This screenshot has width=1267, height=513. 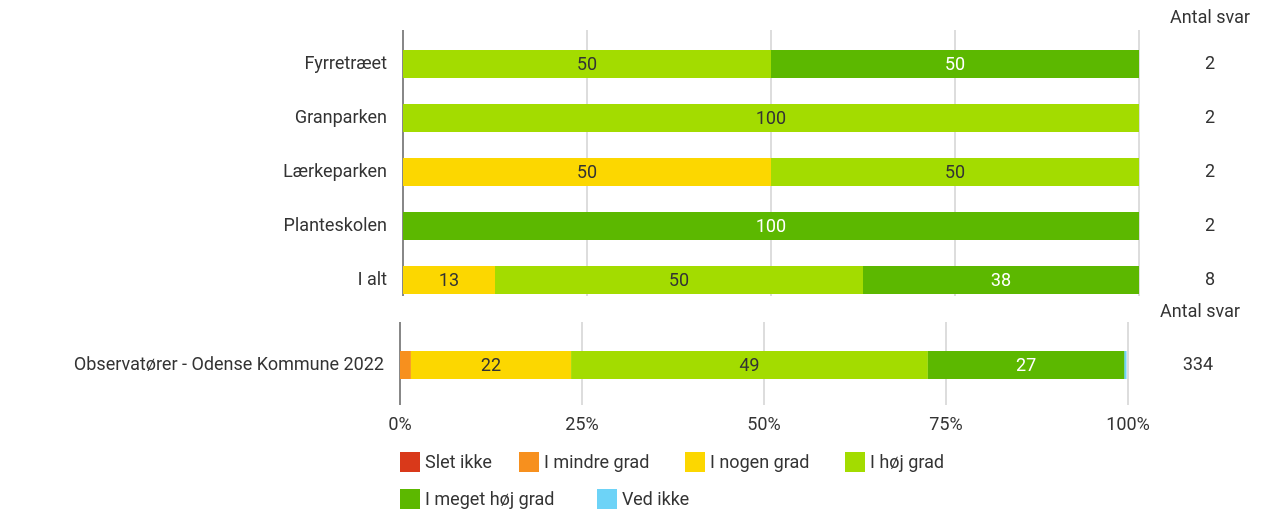 What do you see at coordinates (596, 462) in the screenshot?
I see `legend-label: I mindre grad` at bounding box center [596, 462].